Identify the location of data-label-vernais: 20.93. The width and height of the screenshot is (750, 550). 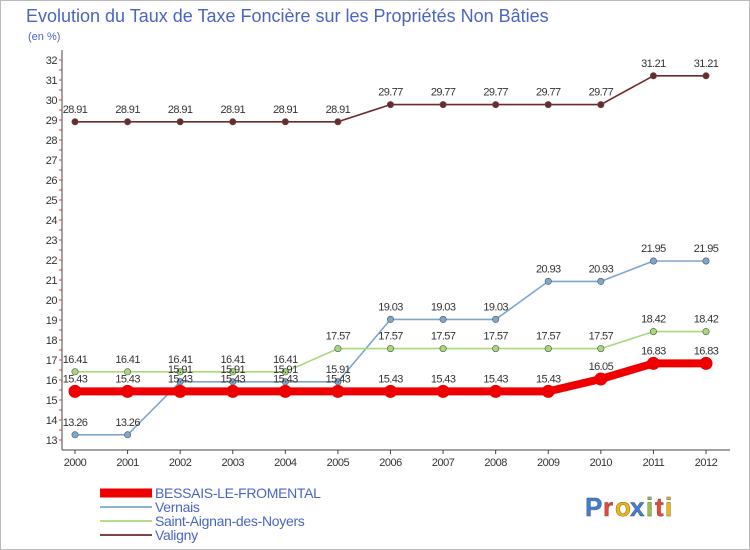
(601, 269).